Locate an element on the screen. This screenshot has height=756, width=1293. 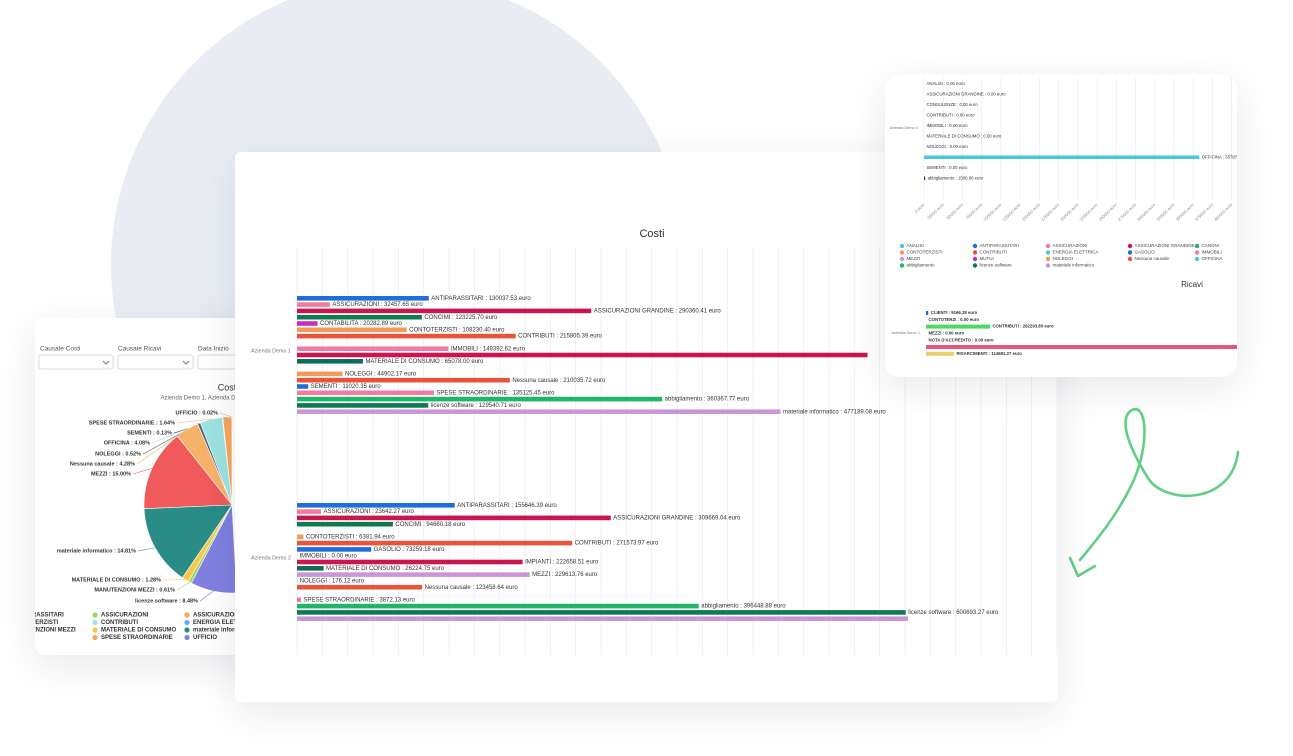
legend-label: OFFICINA is located at coordinates (1212, 258).